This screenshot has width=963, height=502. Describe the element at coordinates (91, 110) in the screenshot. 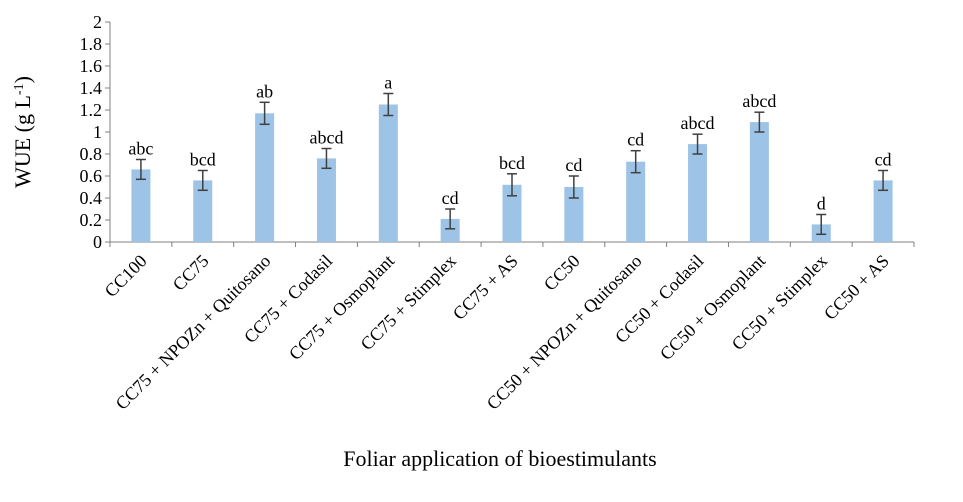

I see `y-tick-label: 1.2` at that location.